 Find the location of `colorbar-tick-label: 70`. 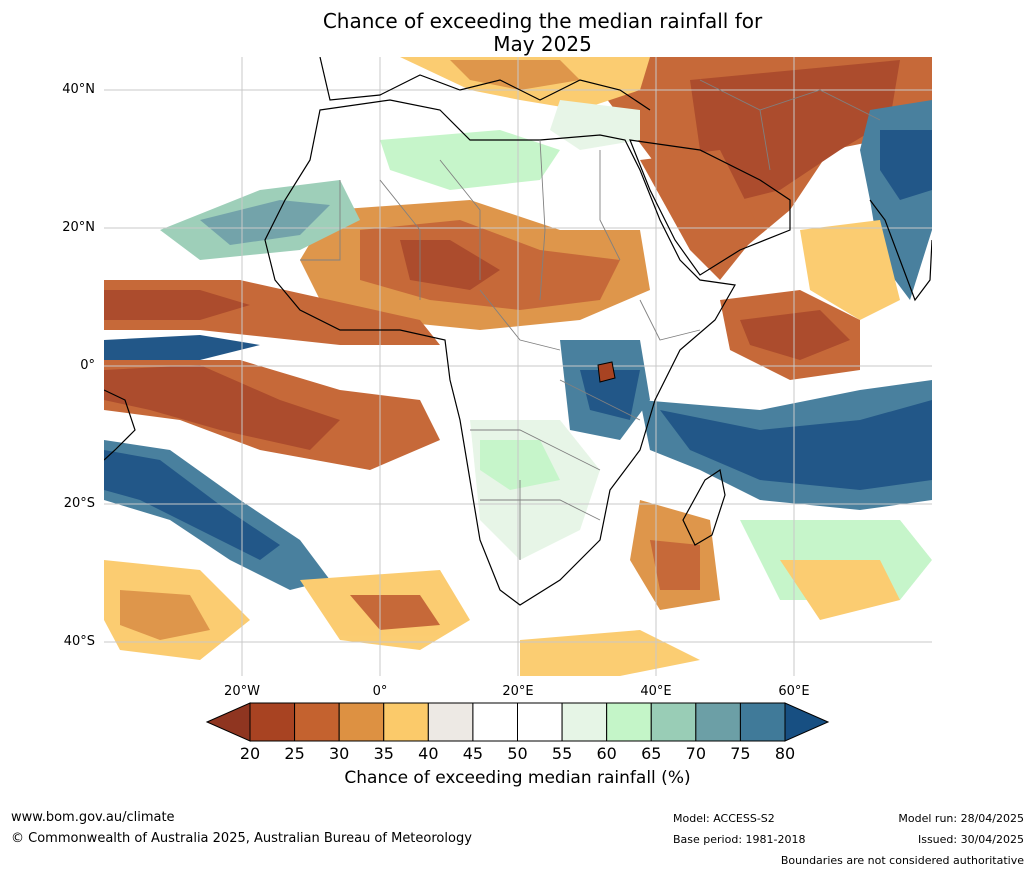

colorbar-tick-label: 70 is located at coordinates (695, 753).